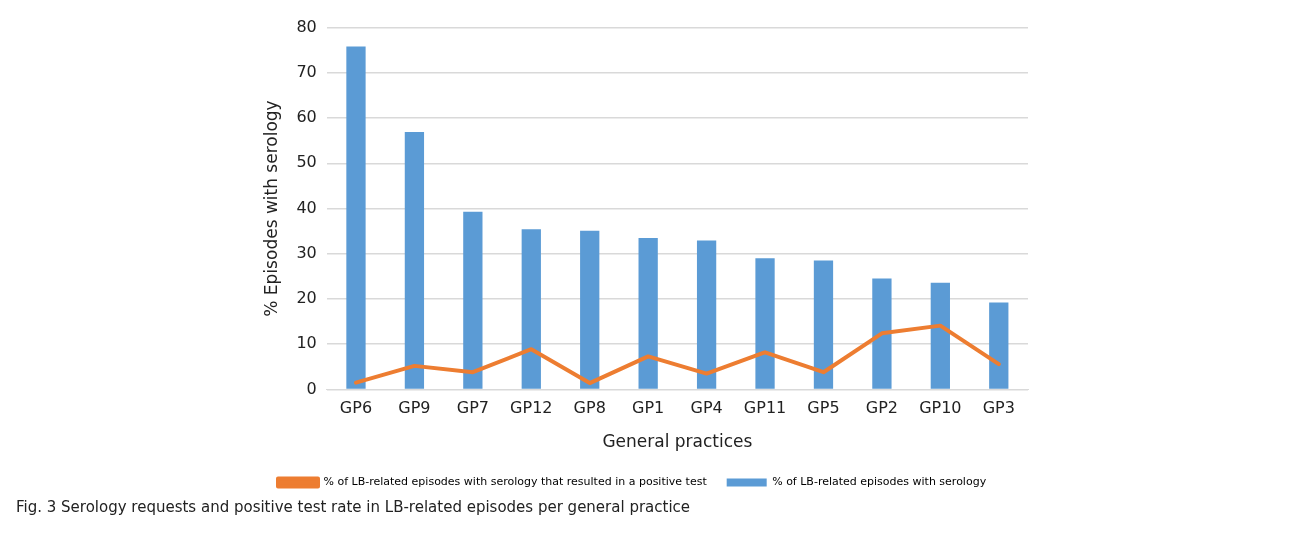 The height and width of the screenshot is (552, 1292). Describe the element at coordinates (706, 408) in the screenshot. I see `x-tick-label: GP4` at that location.